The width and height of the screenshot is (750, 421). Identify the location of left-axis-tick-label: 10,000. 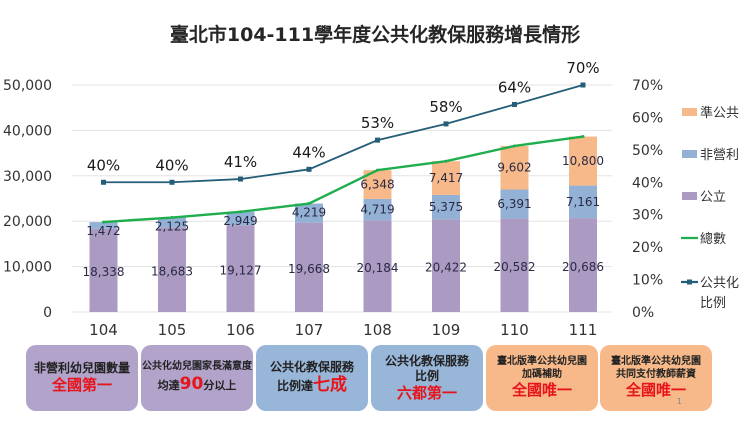
(27, 268).